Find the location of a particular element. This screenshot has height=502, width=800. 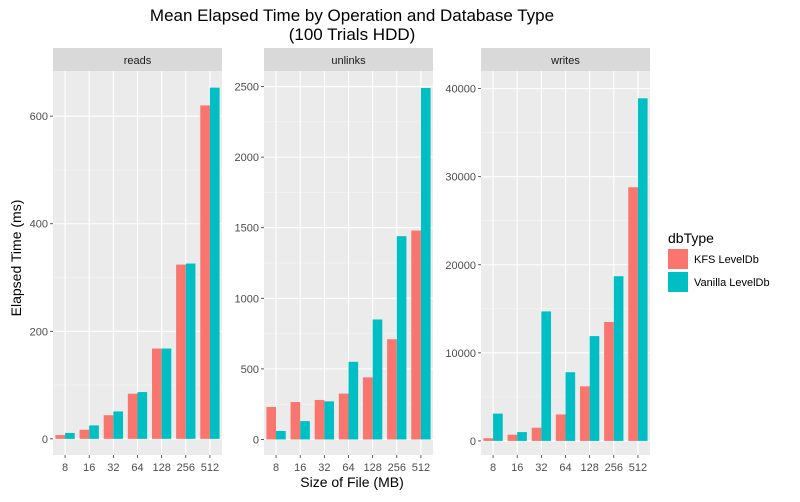

y-tick-label: 20000 is located at coordinates (460, 266).